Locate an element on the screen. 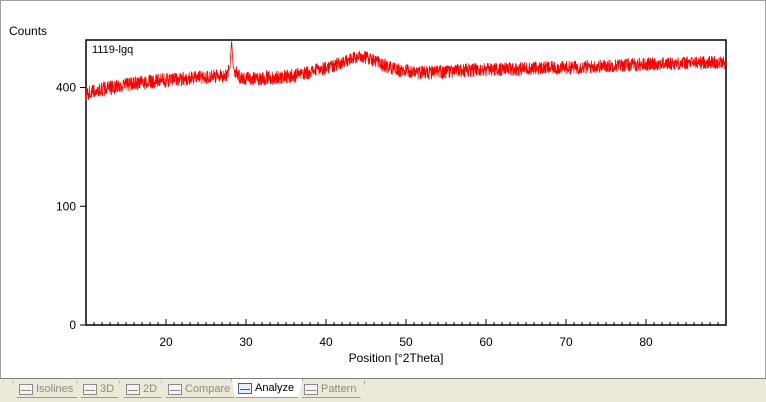 Image resolution: width=766 pixels, height=402 pixels. tab-3d: 3D is located at coordinates (99, 389).